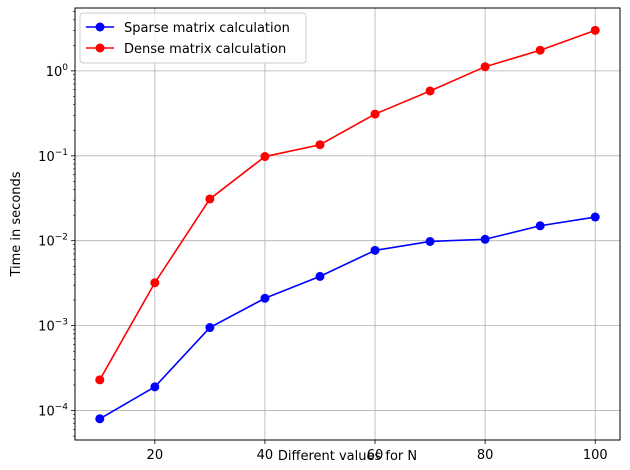 The height and width of the screenshot is (470, 630). I want to click on legend-item: Dense matrix calculation, so click(186, 49).